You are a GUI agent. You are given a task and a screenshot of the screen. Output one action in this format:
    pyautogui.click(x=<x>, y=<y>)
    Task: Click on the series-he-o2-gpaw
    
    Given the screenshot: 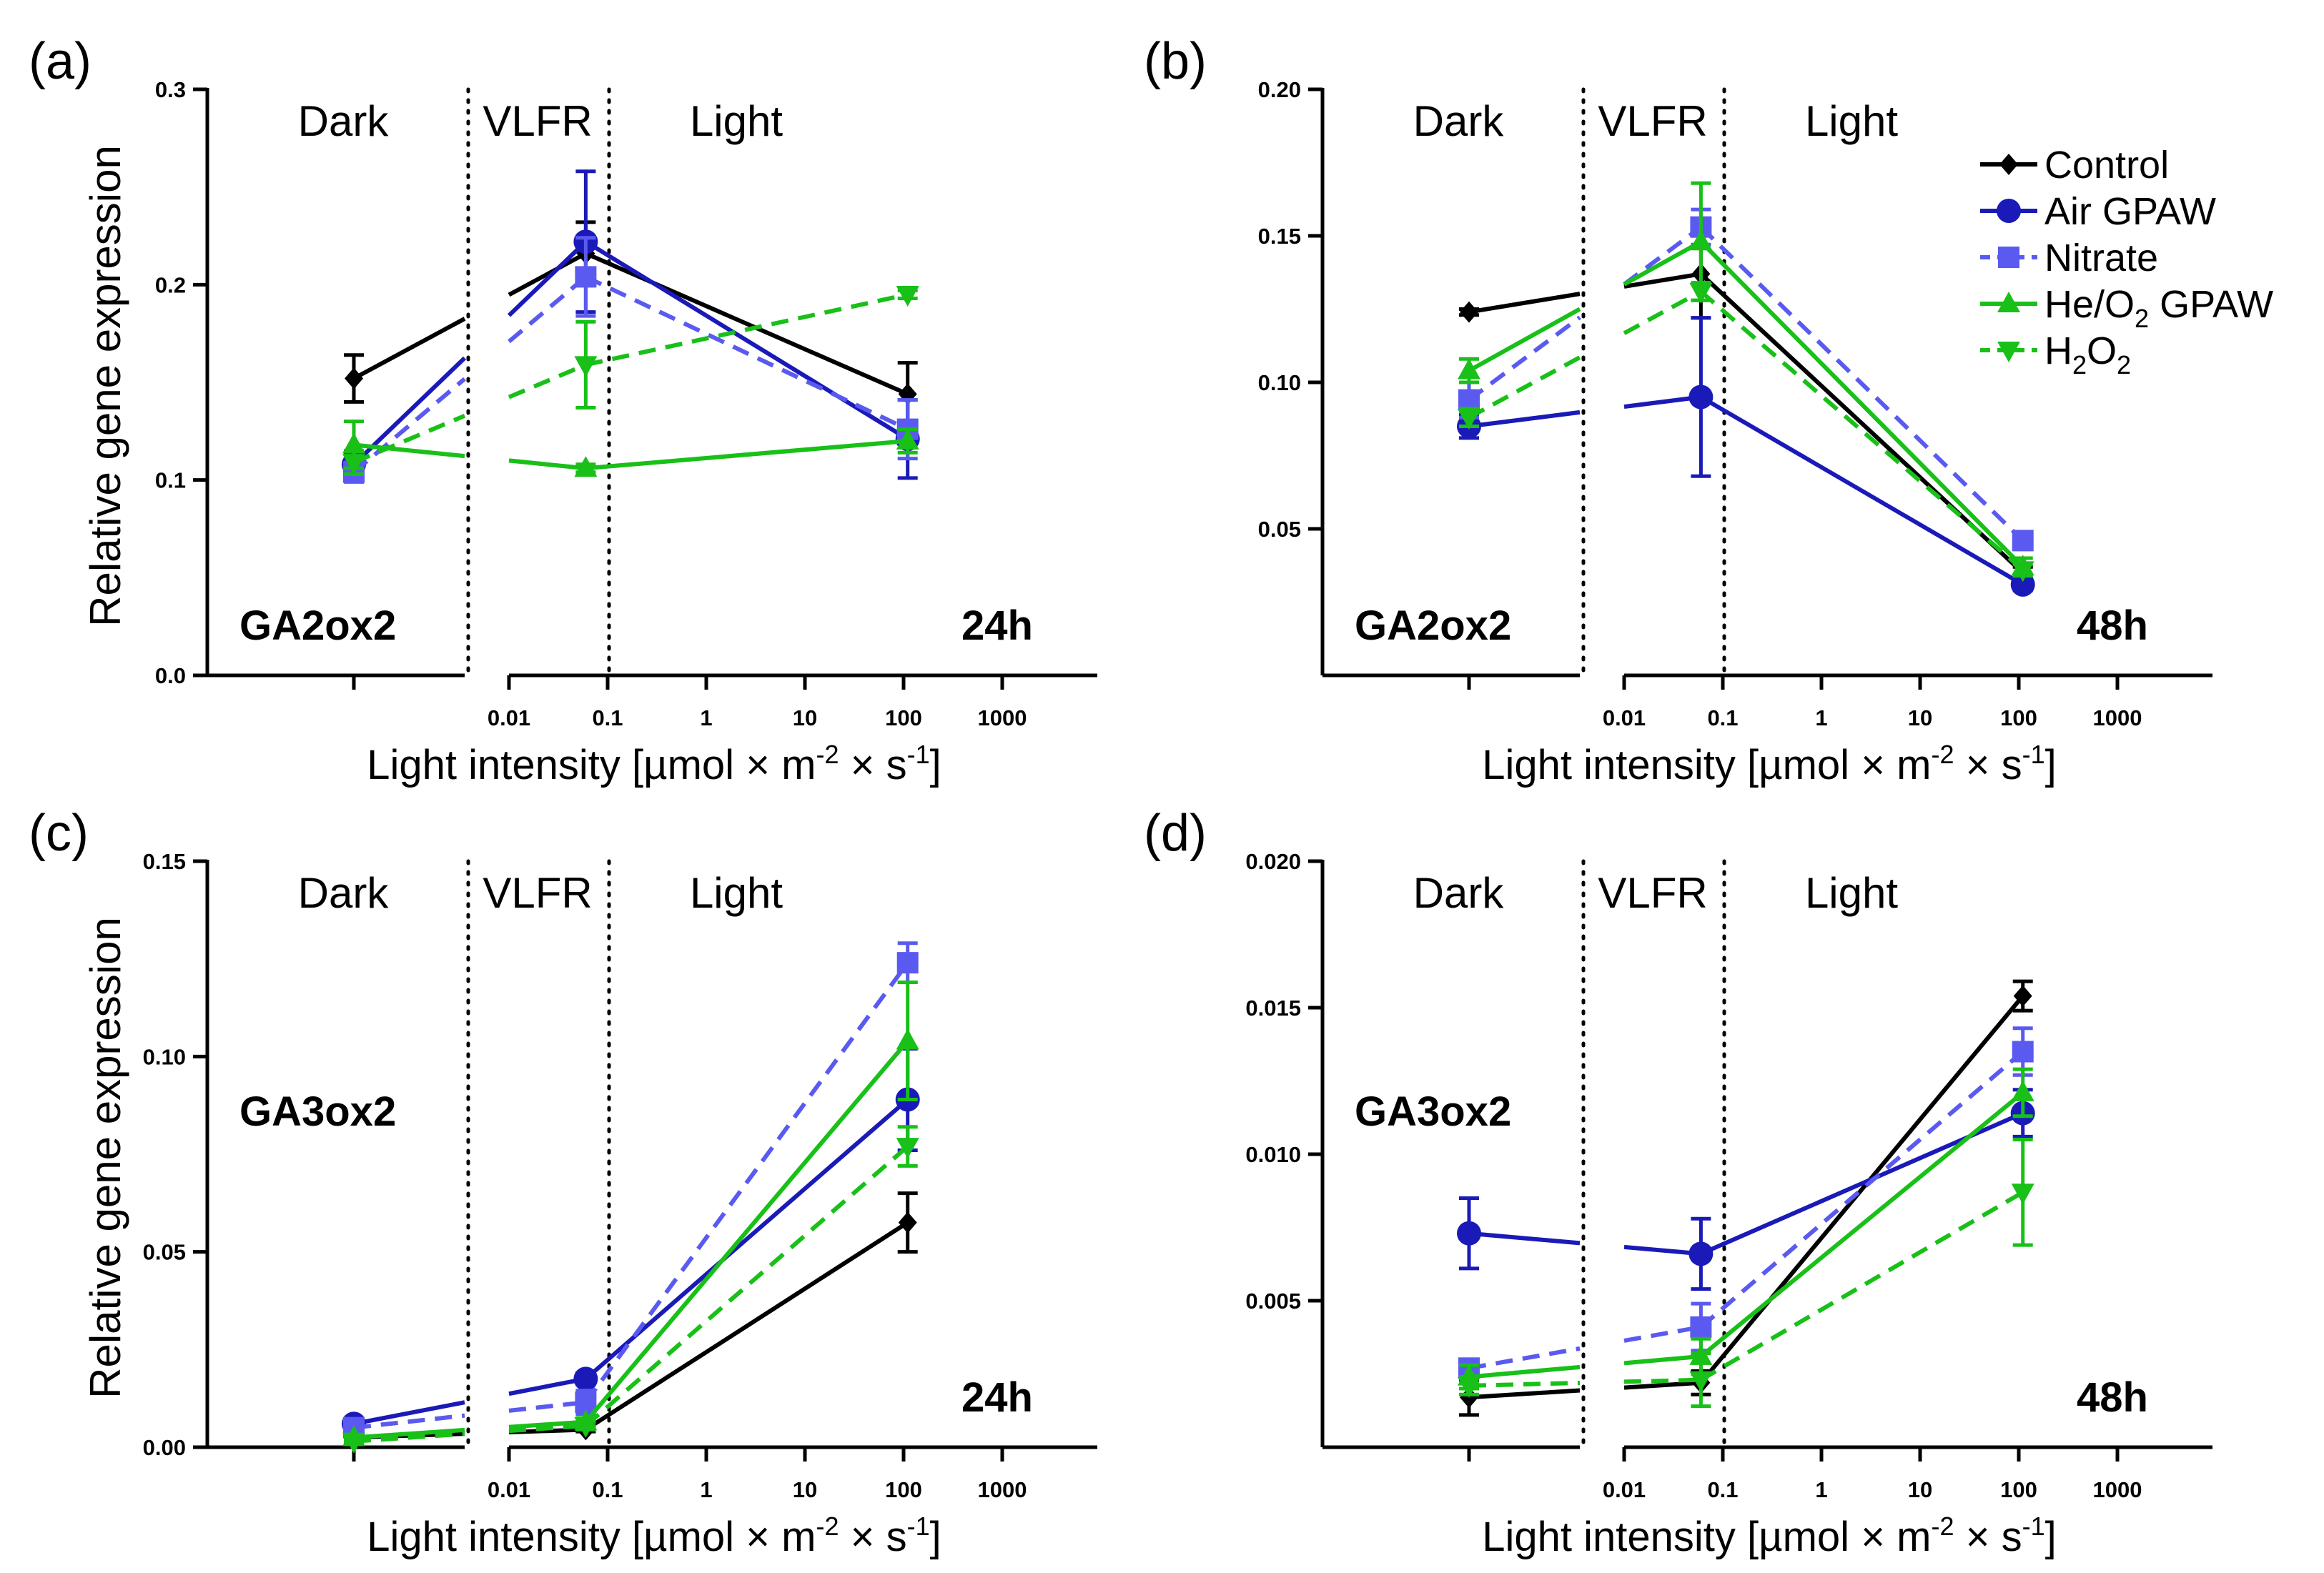 What is the action you would take?
    pyautogui.click(x=630, y=448)
    